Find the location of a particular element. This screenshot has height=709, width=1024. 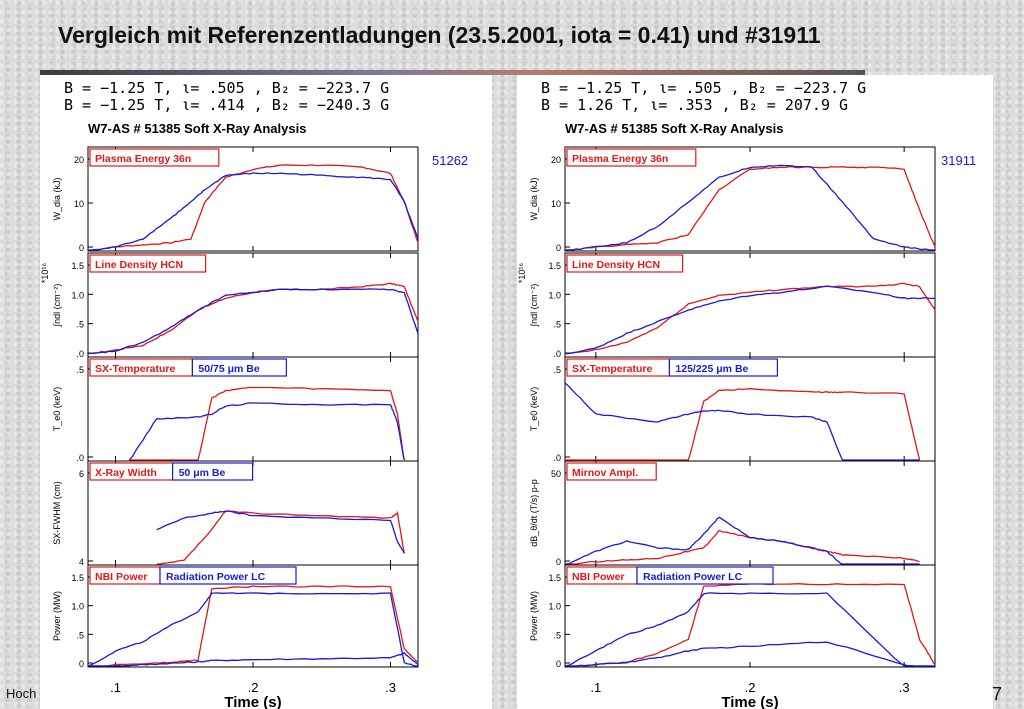

y-tick-label: 20 is located at coordinates (79, 160).